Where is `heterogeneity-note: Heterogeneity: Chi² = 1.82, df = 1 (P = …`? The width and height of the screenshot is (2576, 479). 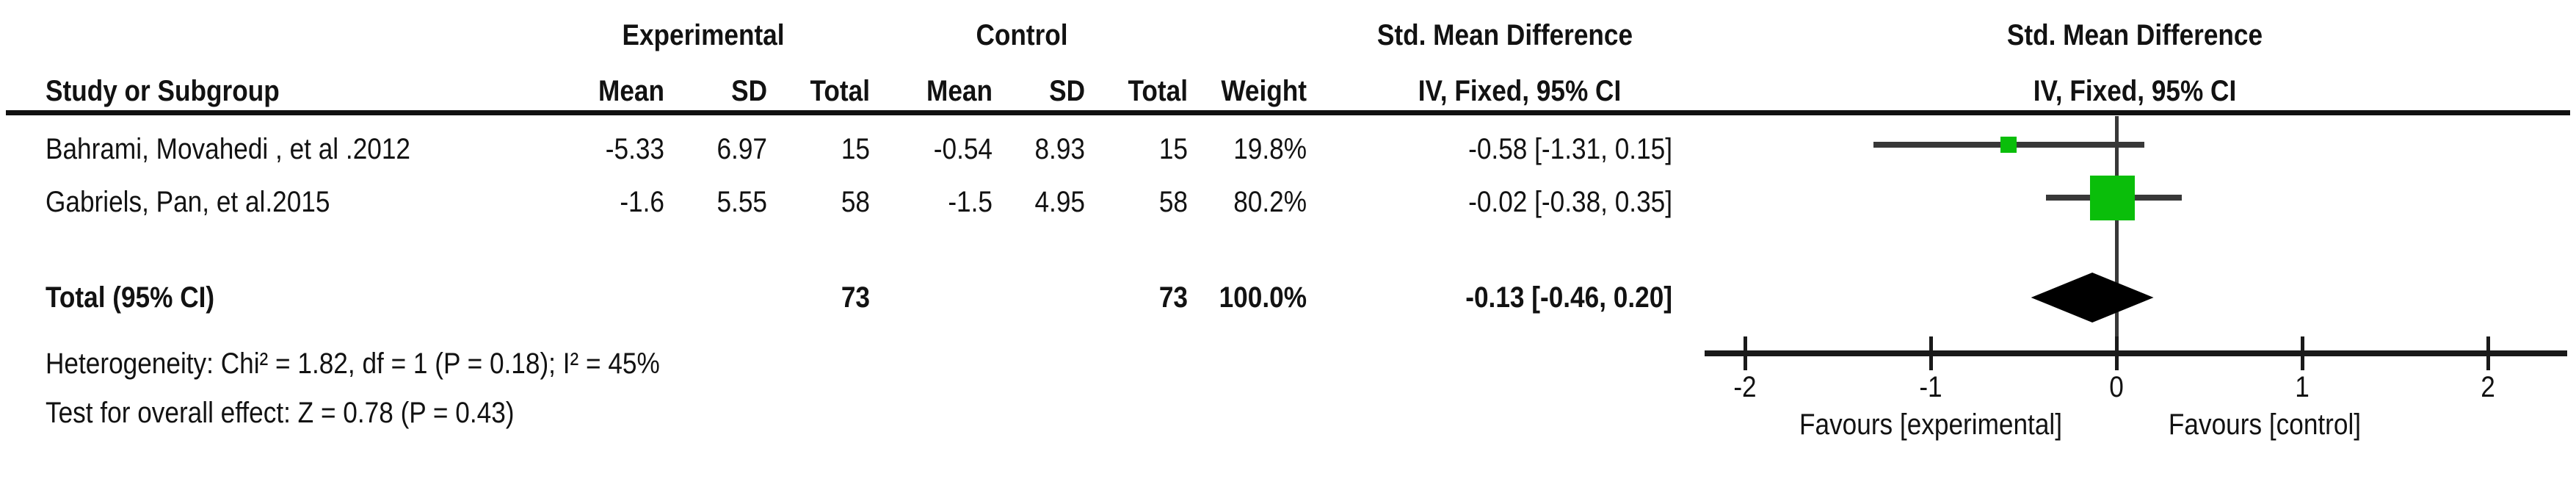
heterogeneity-note: Heterogeneity: Chi² = 1.82, df = 1 (P = … is located at coordinates (353, 363).